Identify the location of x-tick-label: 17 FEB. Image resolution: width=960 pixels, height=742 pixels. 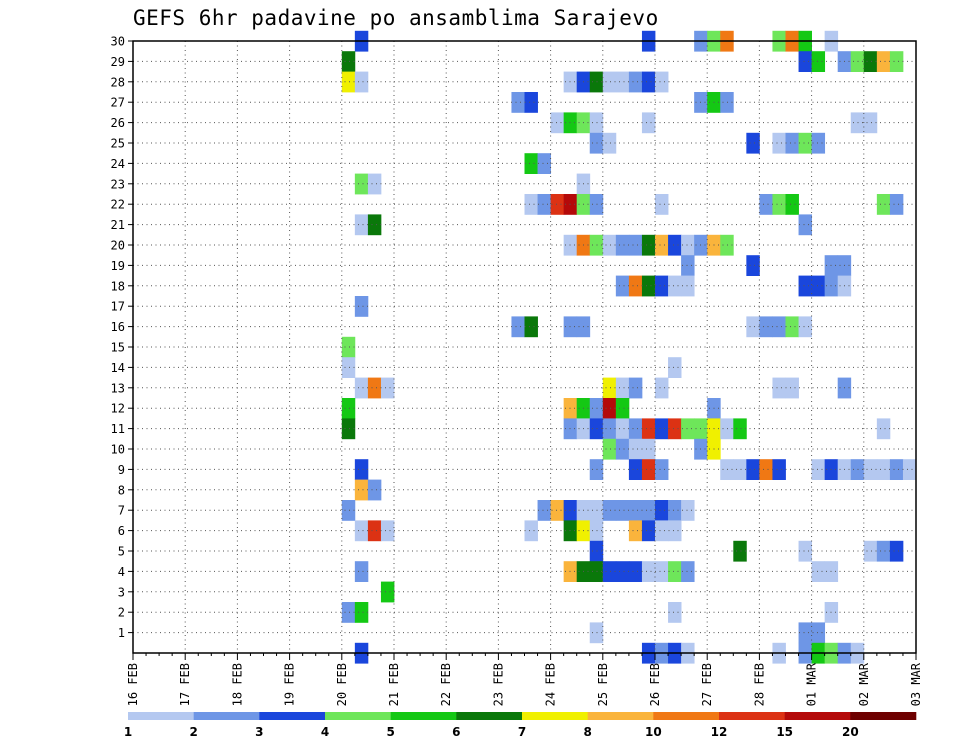
(185, 684).